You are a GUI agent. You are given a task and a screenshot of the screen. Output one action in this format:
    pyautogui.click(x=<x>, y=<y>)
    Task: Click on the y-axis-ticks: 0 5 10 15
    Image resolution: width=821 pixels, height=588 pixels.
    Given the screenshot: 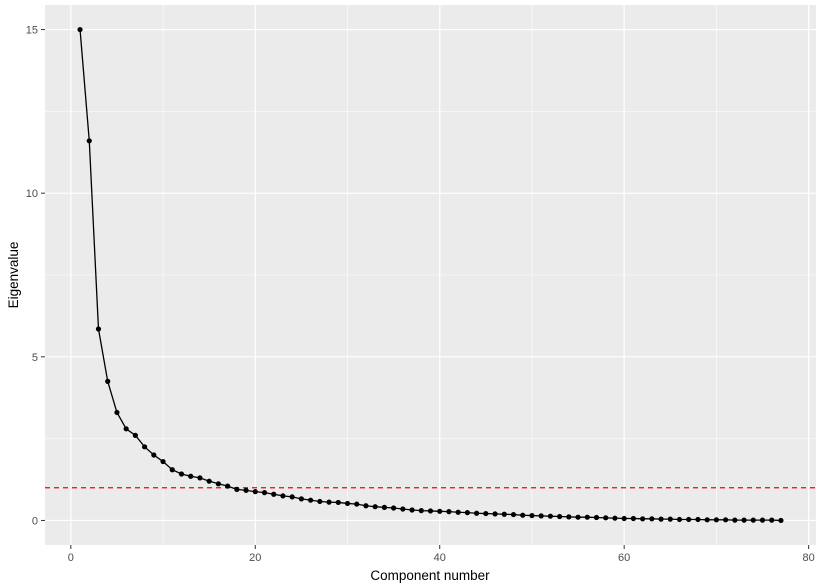 What is the action you would take?
    pyautogui.click(x=35, y=276)
    